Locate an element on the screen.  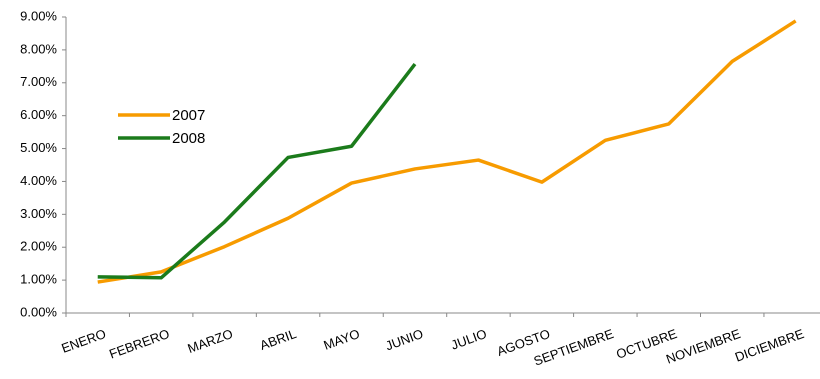
legend-label: 2007 is located at coordinates (188, 115).